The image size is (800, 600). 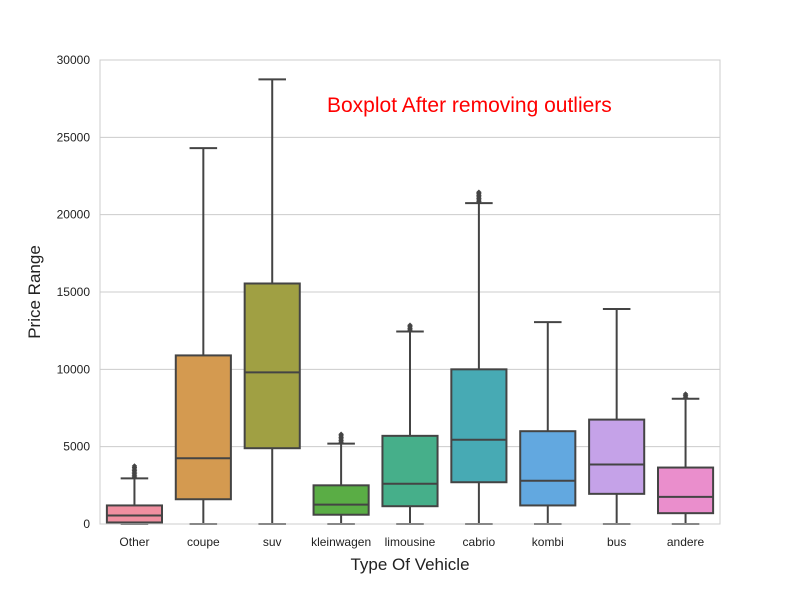 What do you see at coordinates (548, 542) in the screenshot?
I see `x-tick-label-kombi: kombi` at bounding box center [548, 542].